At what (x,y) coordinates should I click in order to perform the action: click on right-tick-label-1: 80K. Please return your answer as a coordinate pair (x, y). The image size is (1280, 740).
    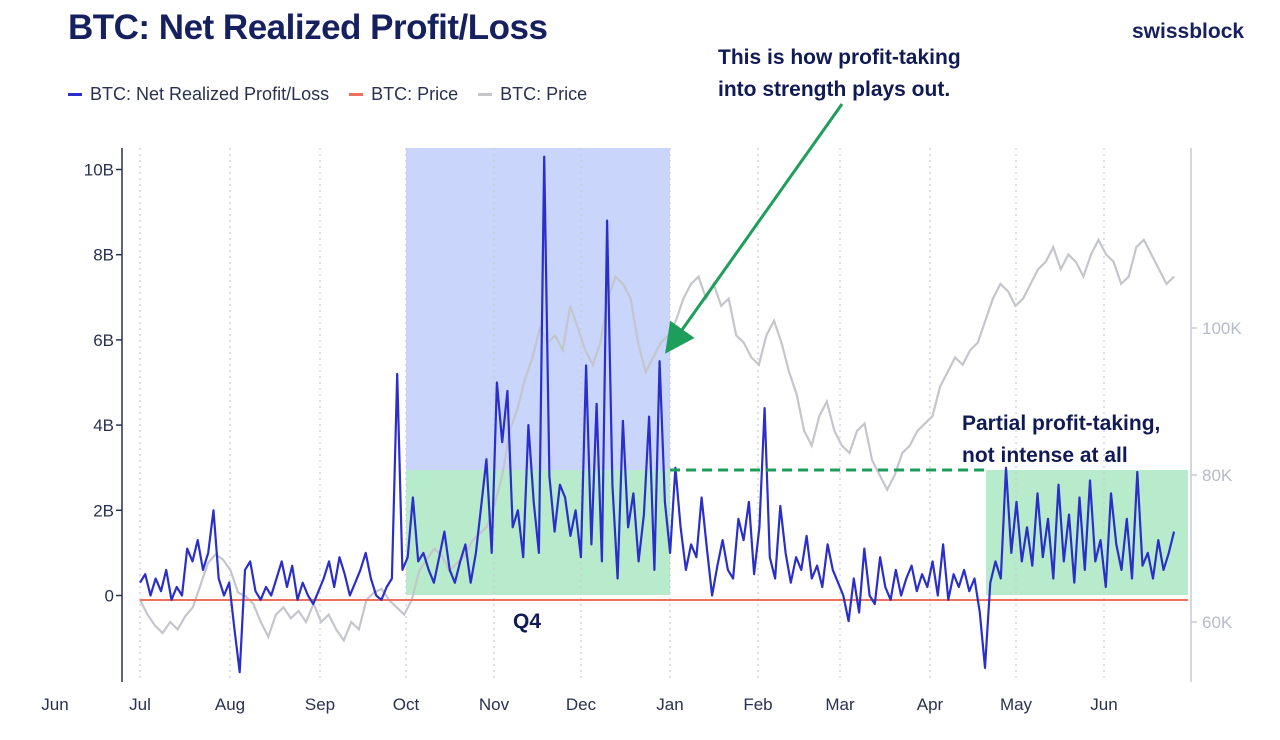
    Looking at the image, I should click on (1217, 475).